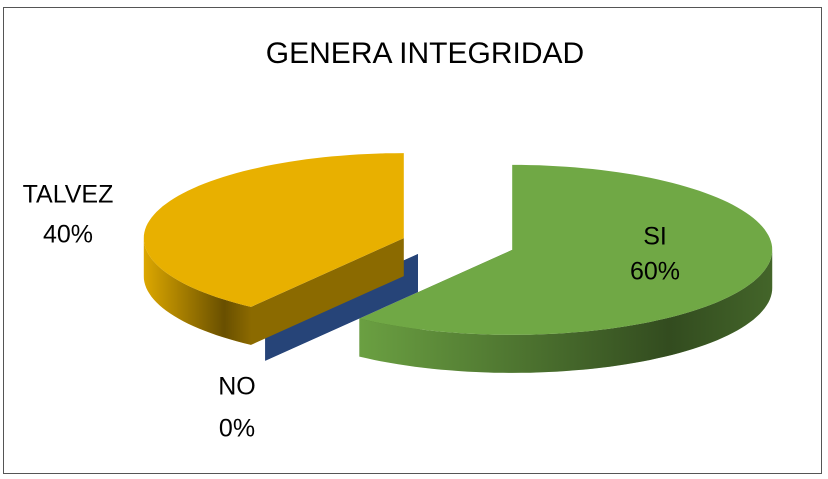 The image size is (828, 479). Describe the element at coordinates (68, 235) in the screenshot. I see `value-label: 40%` at that location.